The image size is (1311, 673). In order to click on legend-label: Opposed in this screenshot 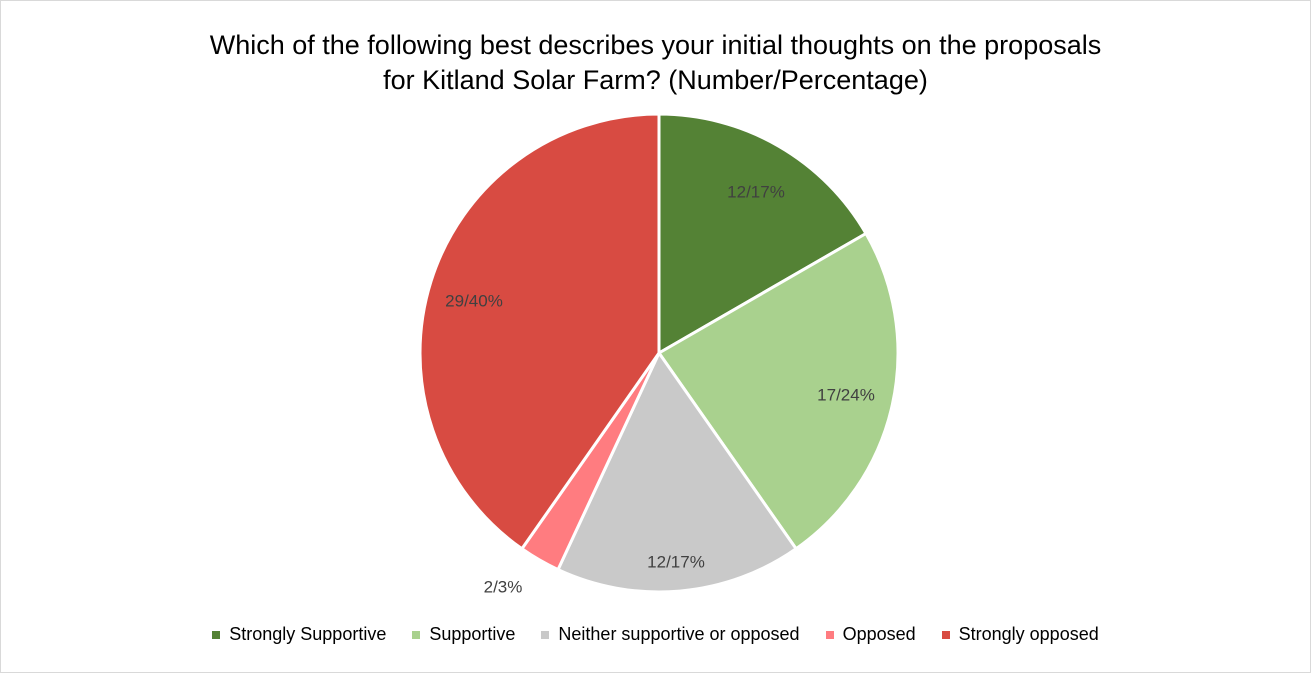, I will do `click(879, 634)`.